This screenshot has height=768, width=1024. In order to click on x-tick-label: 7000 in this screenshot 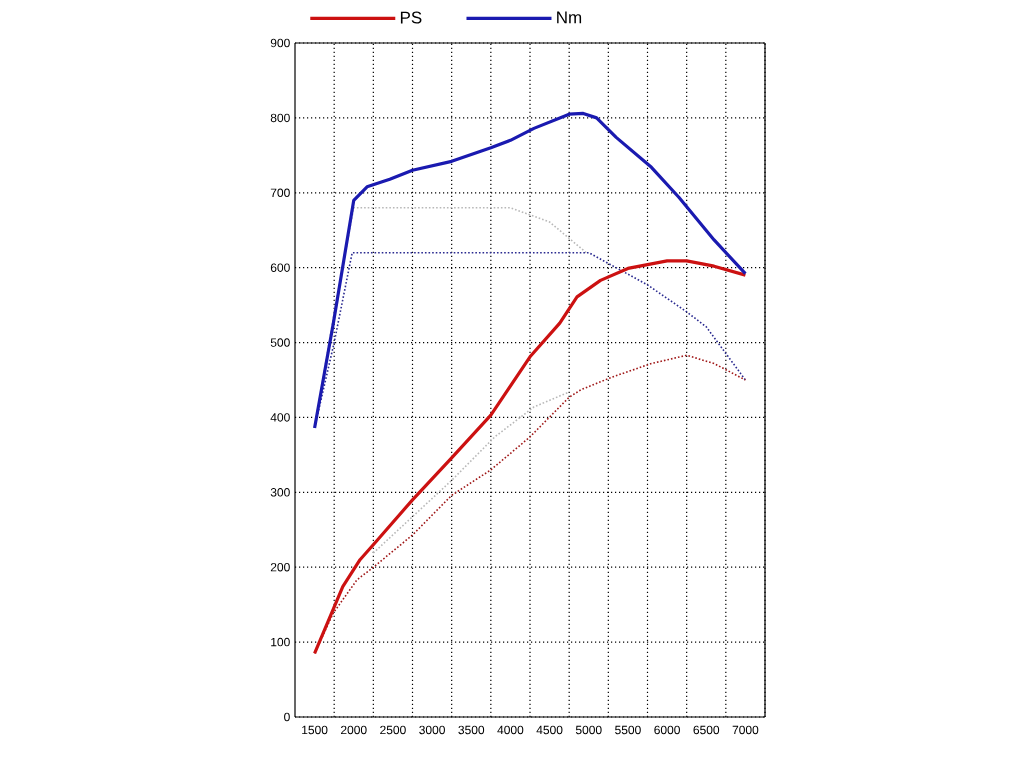, I will do `click(745, 730)`.